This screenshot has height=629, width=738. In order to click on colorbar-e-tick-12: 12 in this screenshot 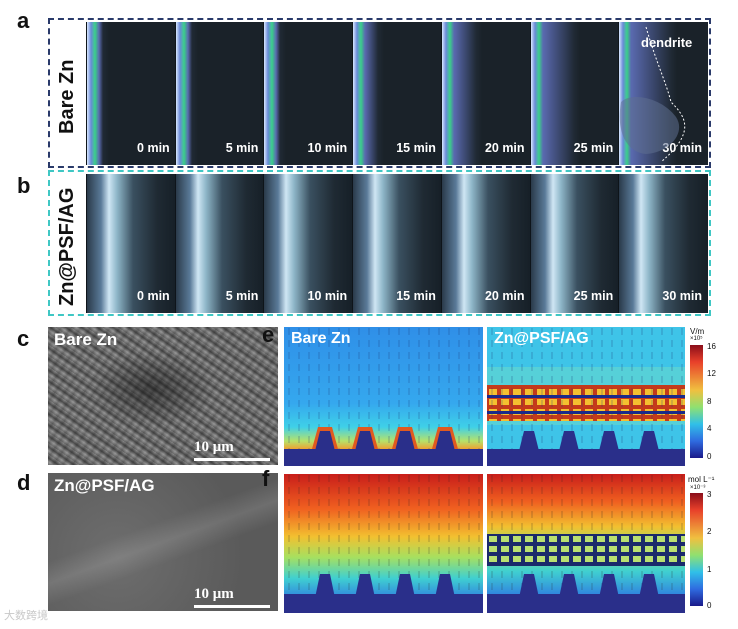, I will do `click(711, 373)`.